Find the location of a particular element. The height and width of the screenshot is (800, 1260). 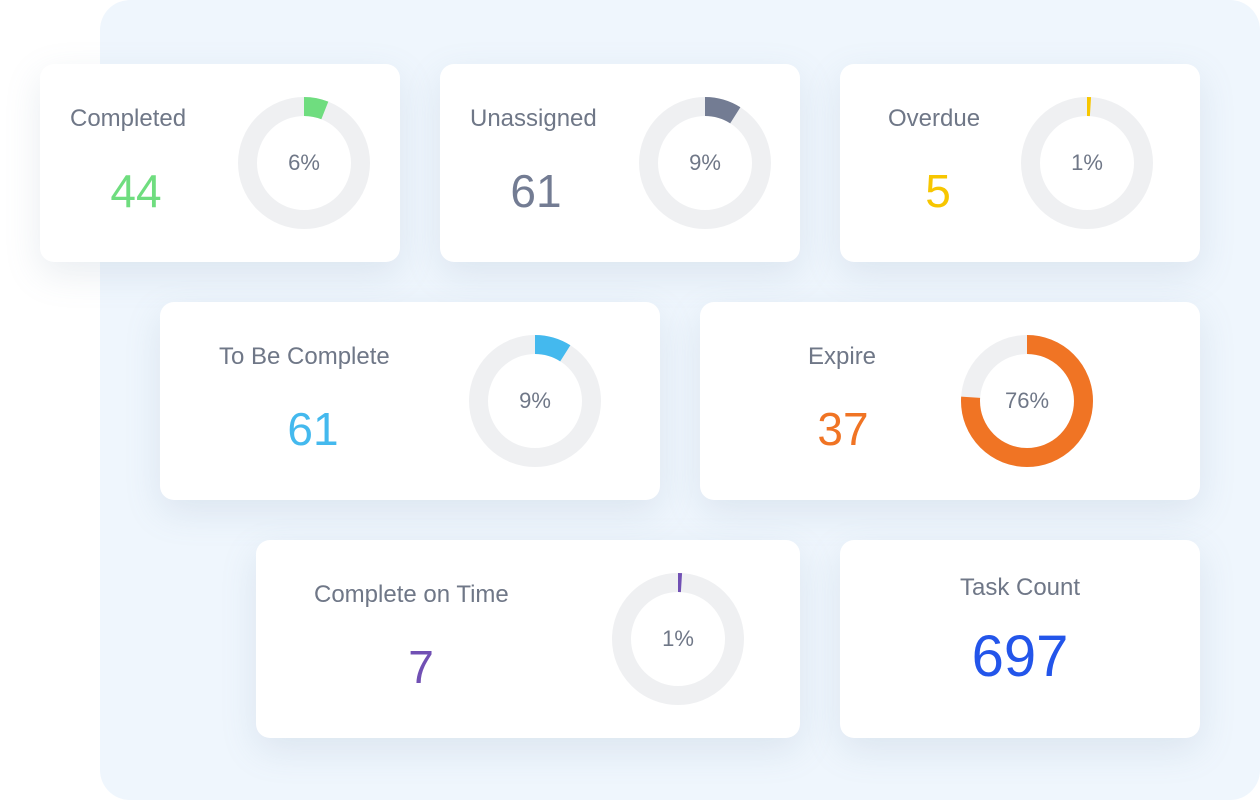

completed-ring is located at coordinates (304, 163).